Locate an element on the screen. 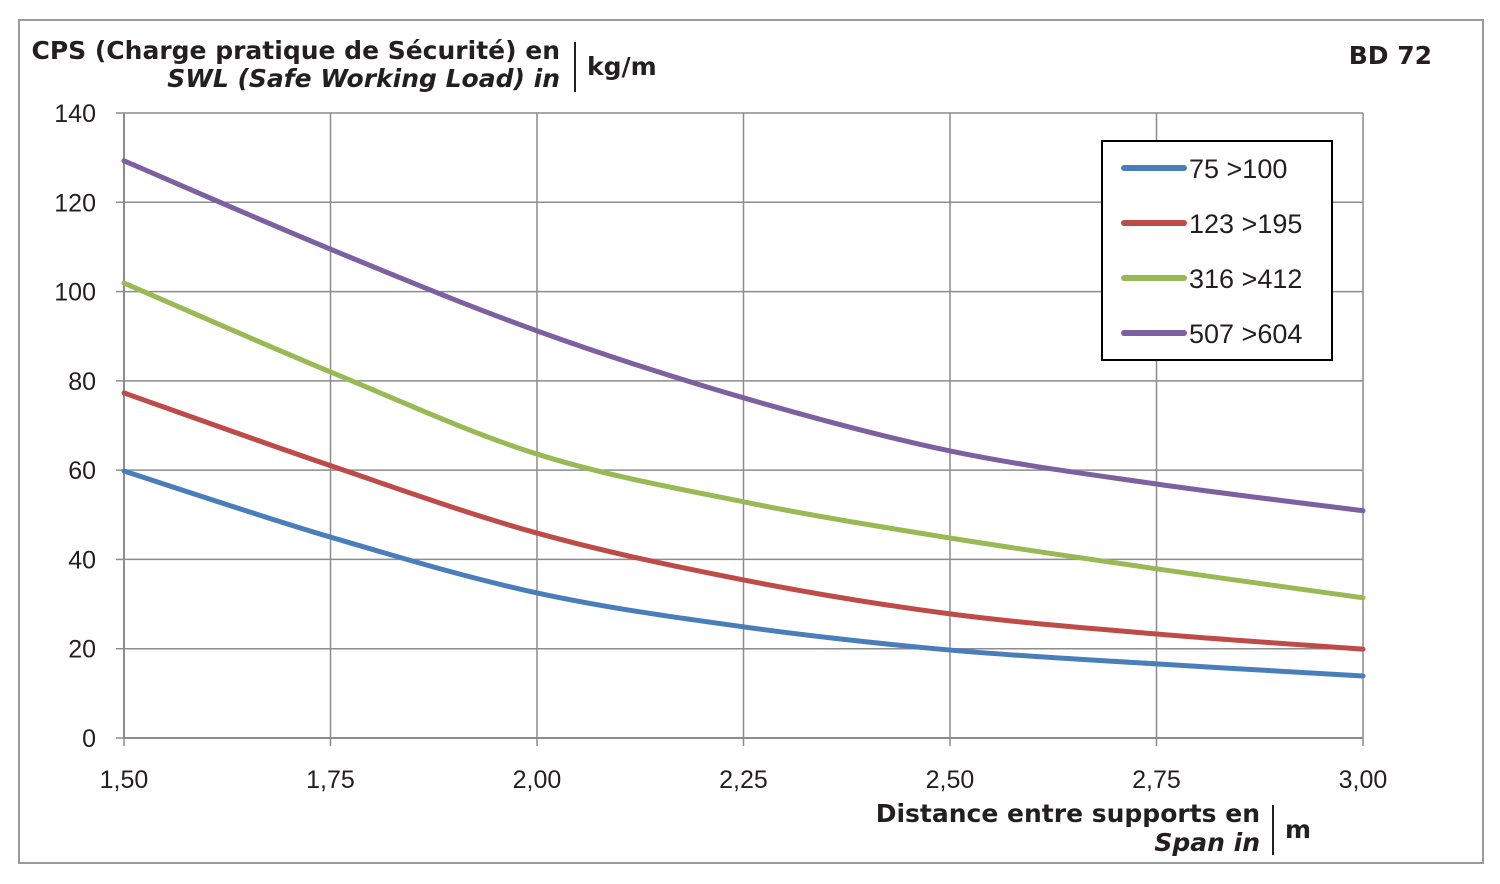 This screenshot has width=1500, height=884. y-unit: kg/m is located at coordinates (622, 66).